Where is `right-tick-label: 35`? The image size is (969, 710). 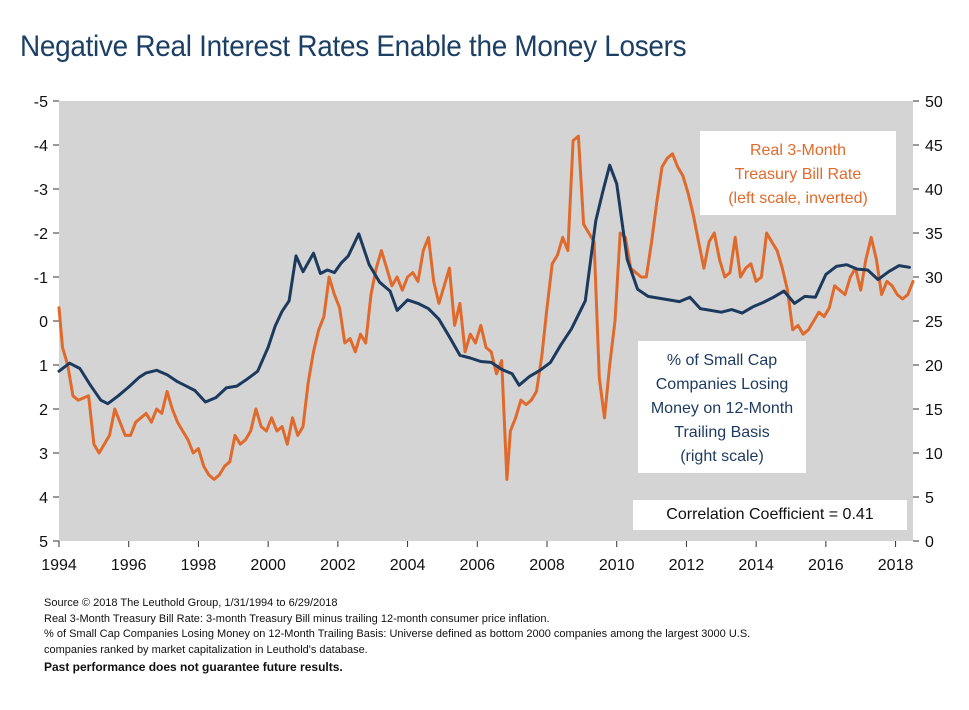
right-tick-label: 35 is located at coordinates (934, 234).